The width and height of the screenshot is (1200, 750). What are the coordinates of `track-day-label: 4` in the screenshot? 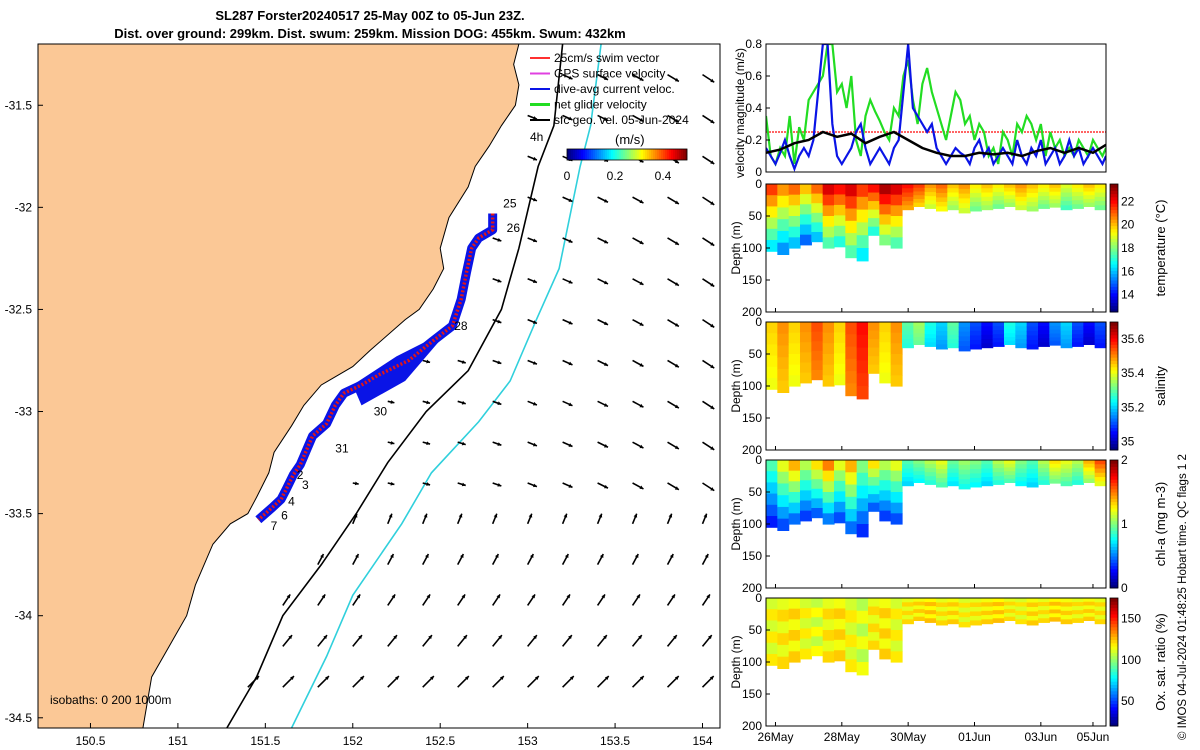 It's located at (291, 501).